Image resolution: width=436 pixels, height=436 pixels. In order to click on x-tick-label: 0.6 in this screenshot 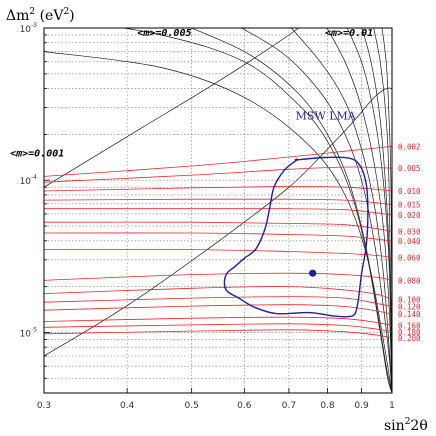, I will do `click(244, 406)`.